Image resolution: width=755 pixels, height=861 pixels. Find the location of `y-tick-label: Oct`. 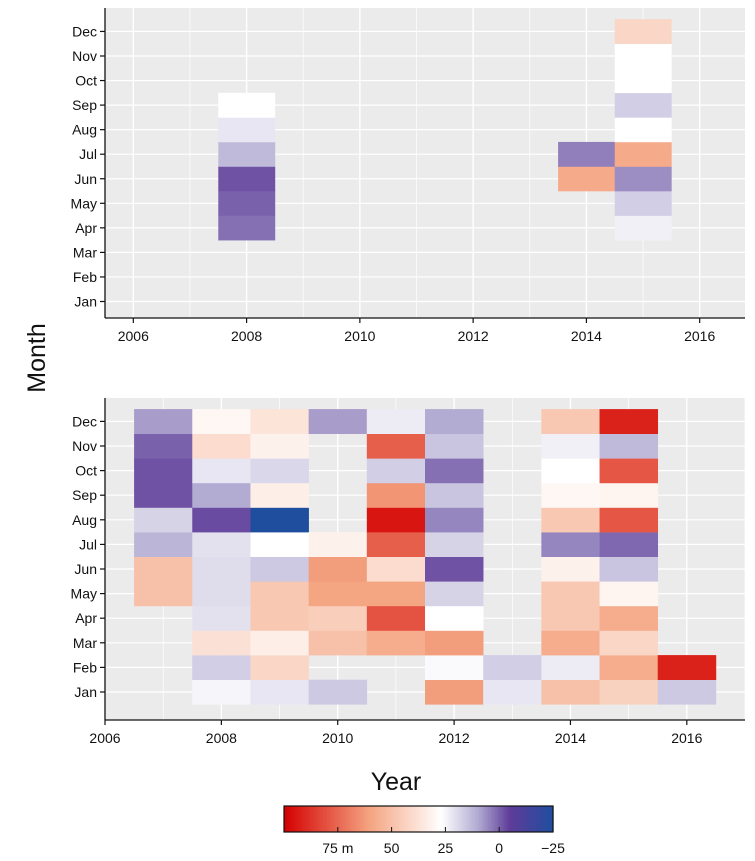

y-tick-label: Oct is located at coordinates (86, 471).